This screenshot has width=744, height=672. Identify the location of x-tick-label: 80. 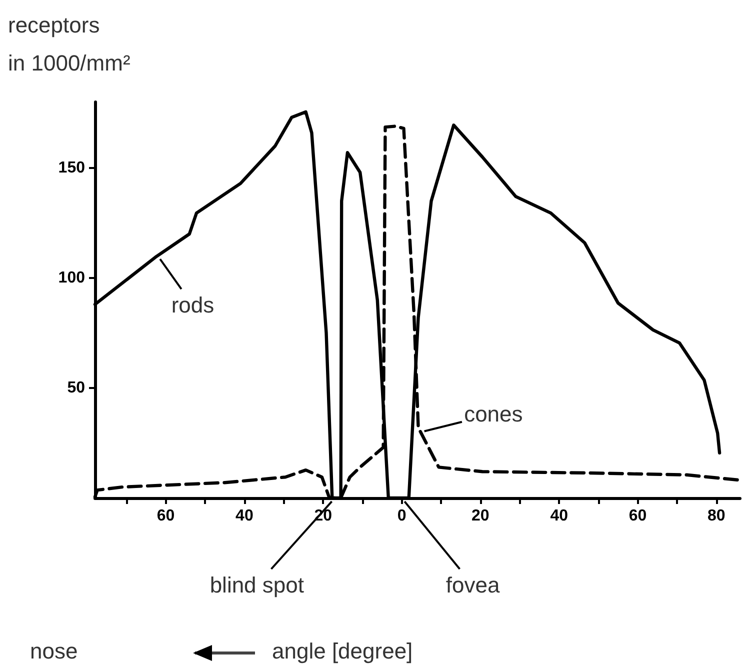
(717, 516).